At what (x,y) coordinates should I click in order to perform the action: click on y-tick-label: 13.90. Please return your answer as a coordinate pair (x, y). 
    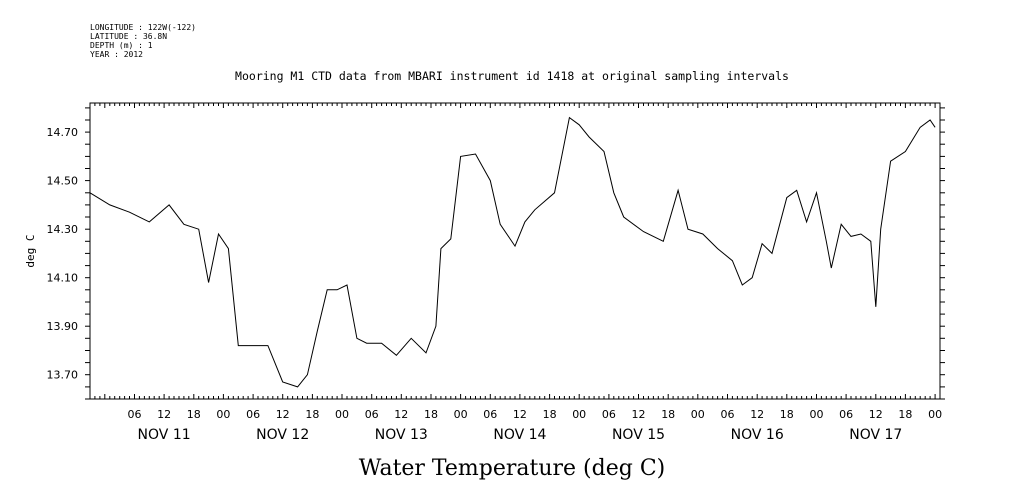
    Looking at the image, I should click on (63, 326).